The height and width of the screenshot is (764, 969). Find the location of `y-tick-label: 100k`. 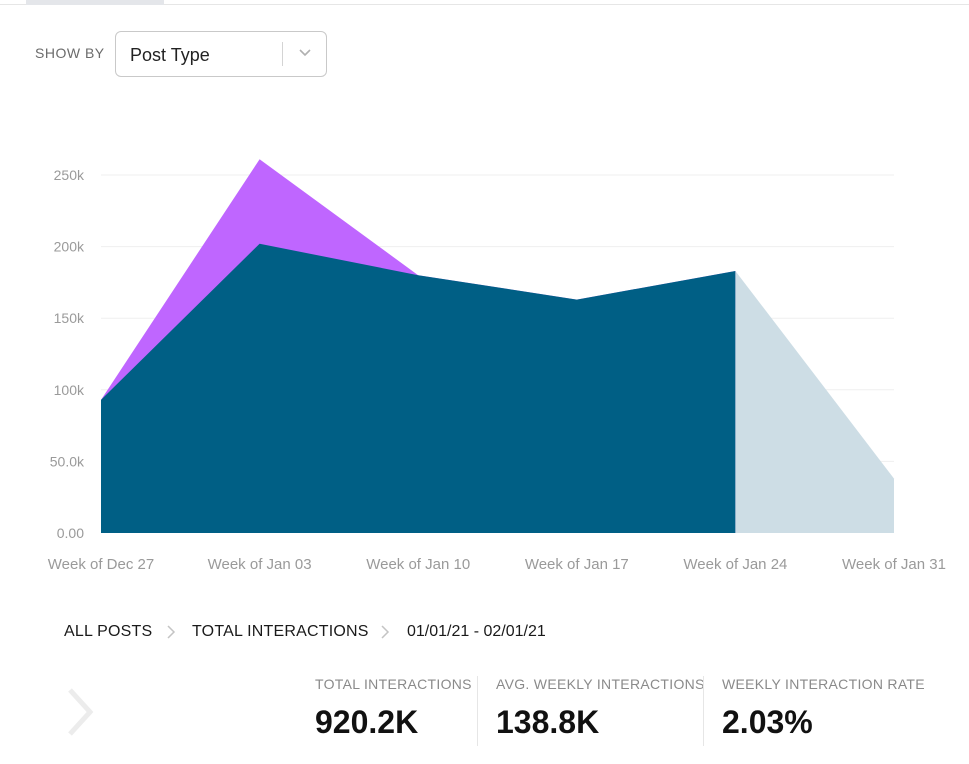

y-tick-label: 100k is located at coordinates (69, 390).